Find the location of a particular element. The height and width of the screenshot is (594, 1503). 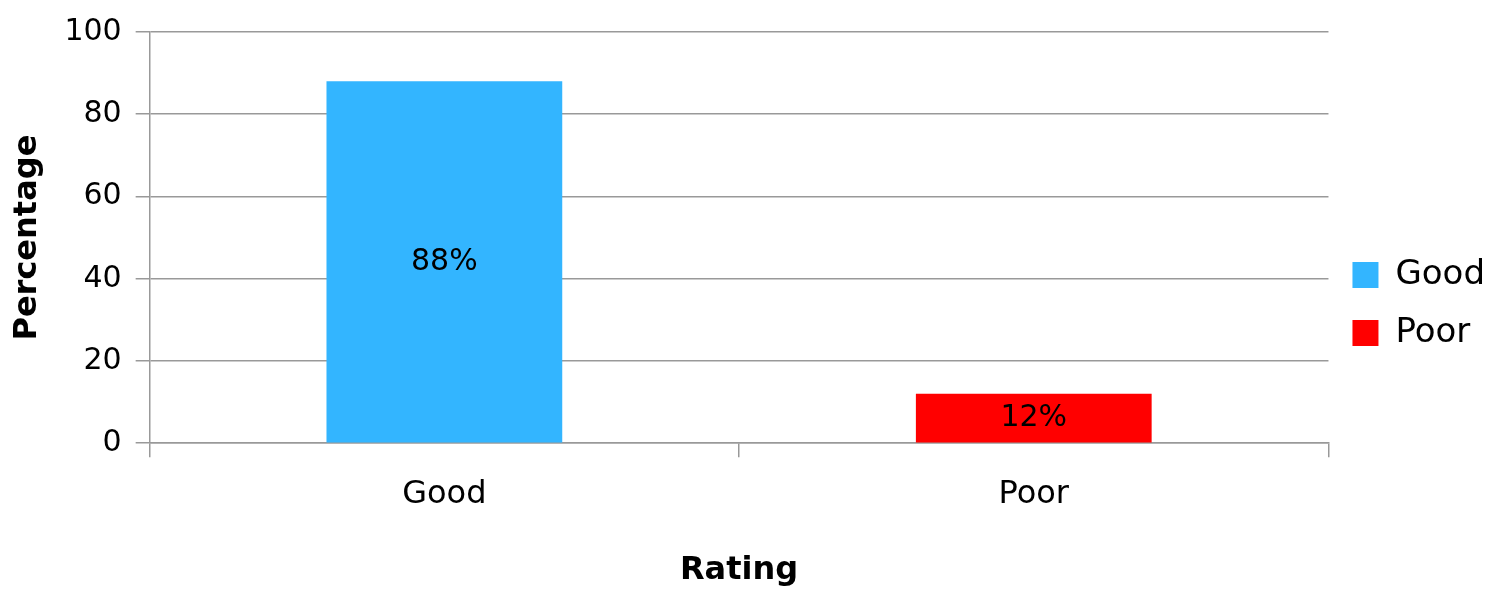

y-tick-label: 20 is located at coordinates (102, 358).